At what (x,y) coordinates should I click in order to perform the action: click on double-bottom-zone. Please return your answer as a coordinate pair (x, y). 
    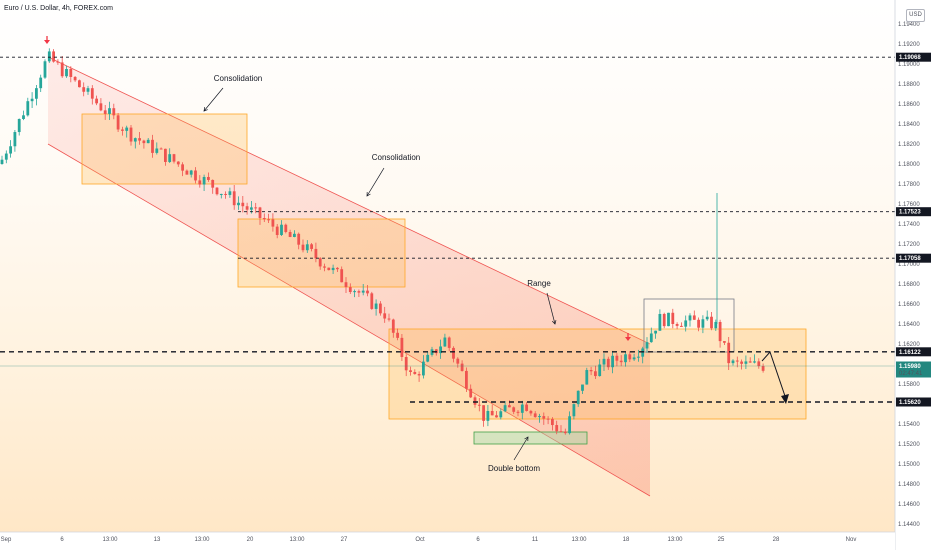
    Looking at the image, I should click on (530, 438).